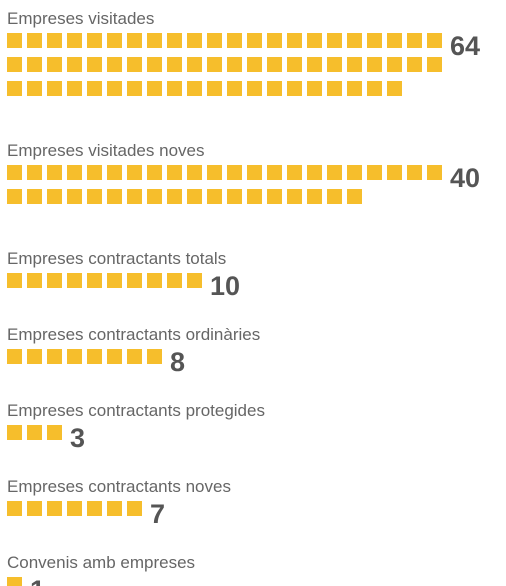 Image resolution: width=506 pixels, height=586 pixels. I want to click on value-label: 8, so click(177, 362).